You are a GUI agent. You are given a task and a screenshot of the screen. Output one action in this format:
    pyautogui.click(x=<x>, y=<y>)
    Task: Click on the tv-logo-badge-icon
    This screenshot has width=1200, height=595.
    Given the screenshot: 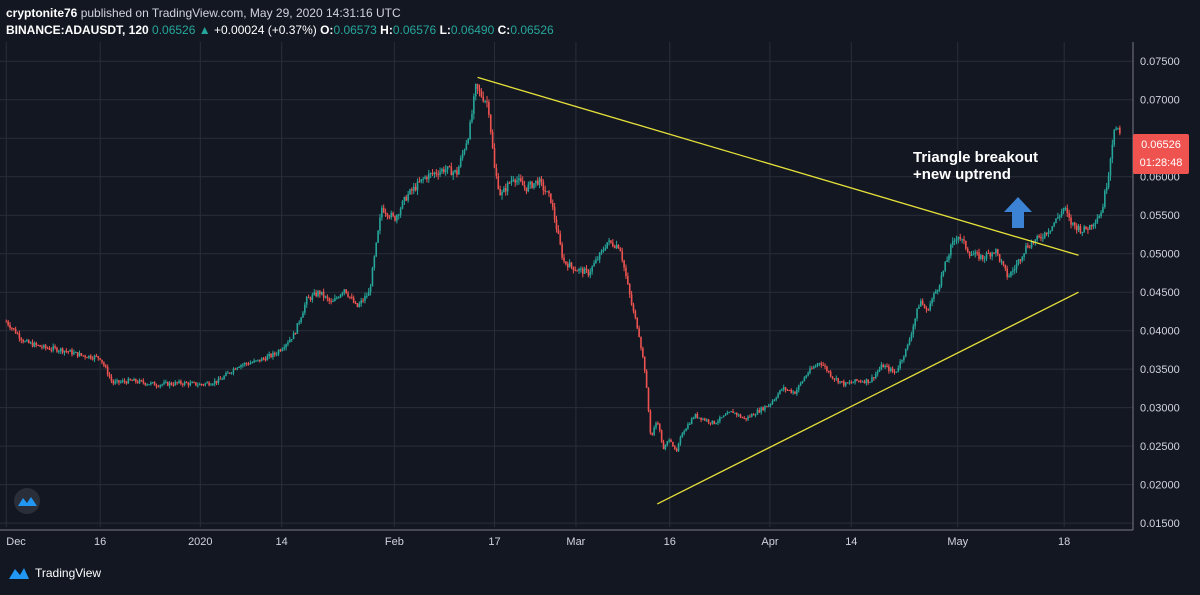 What is the action you would take?
    pyautogui.click(x=27, y=501)
    